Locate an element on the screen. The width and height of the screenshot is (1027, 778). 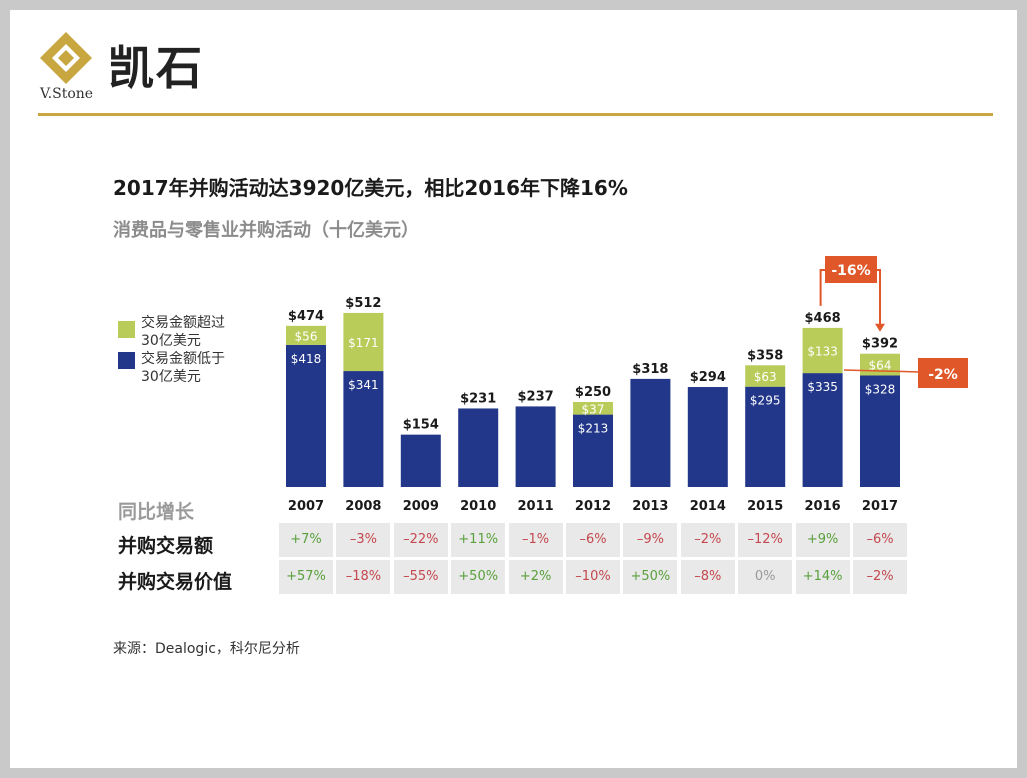
value-change-badge-label: -2% is located at coordinates (943, 375).